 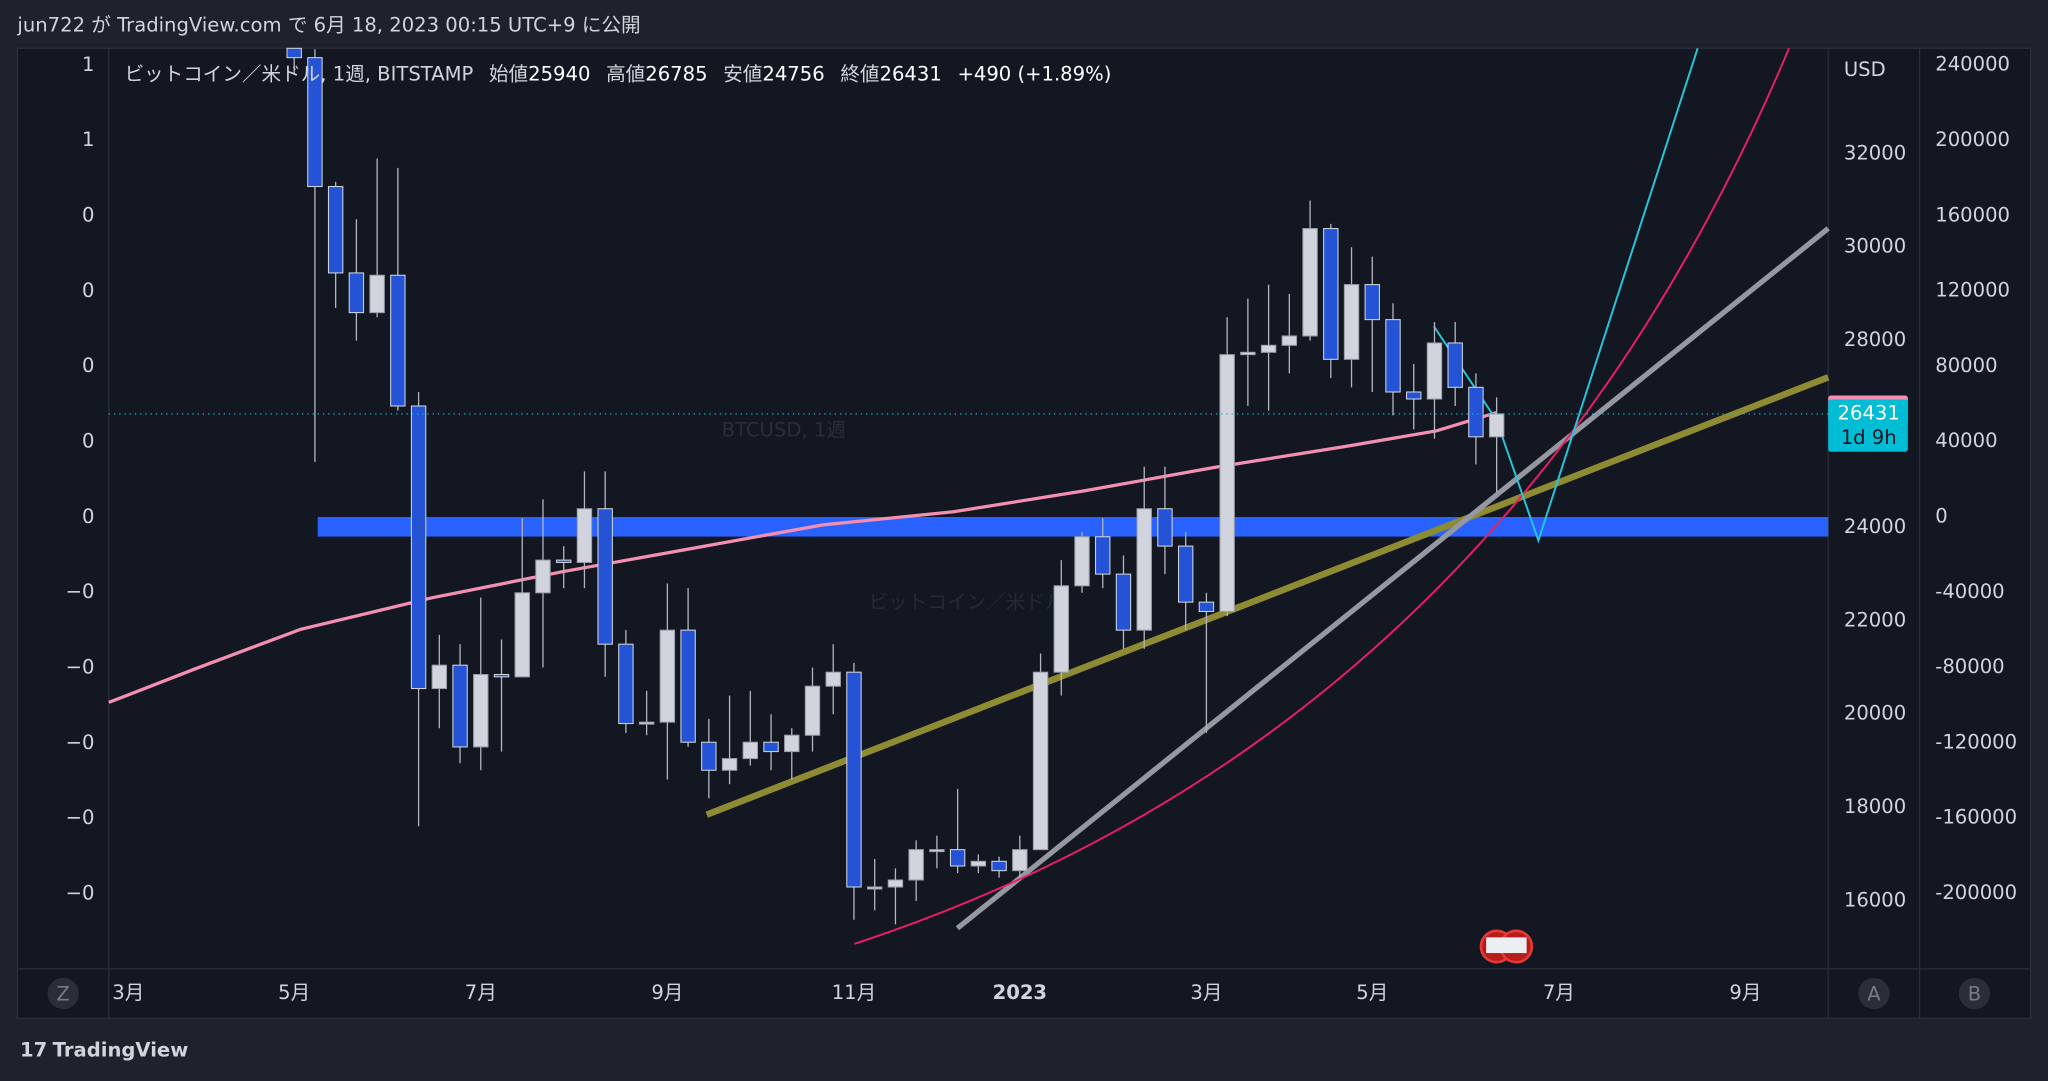 What do you see at coordinates (911, 73) in the screenshot?
I see `legend-field-value: 26431` at bounding box center [911, 73].